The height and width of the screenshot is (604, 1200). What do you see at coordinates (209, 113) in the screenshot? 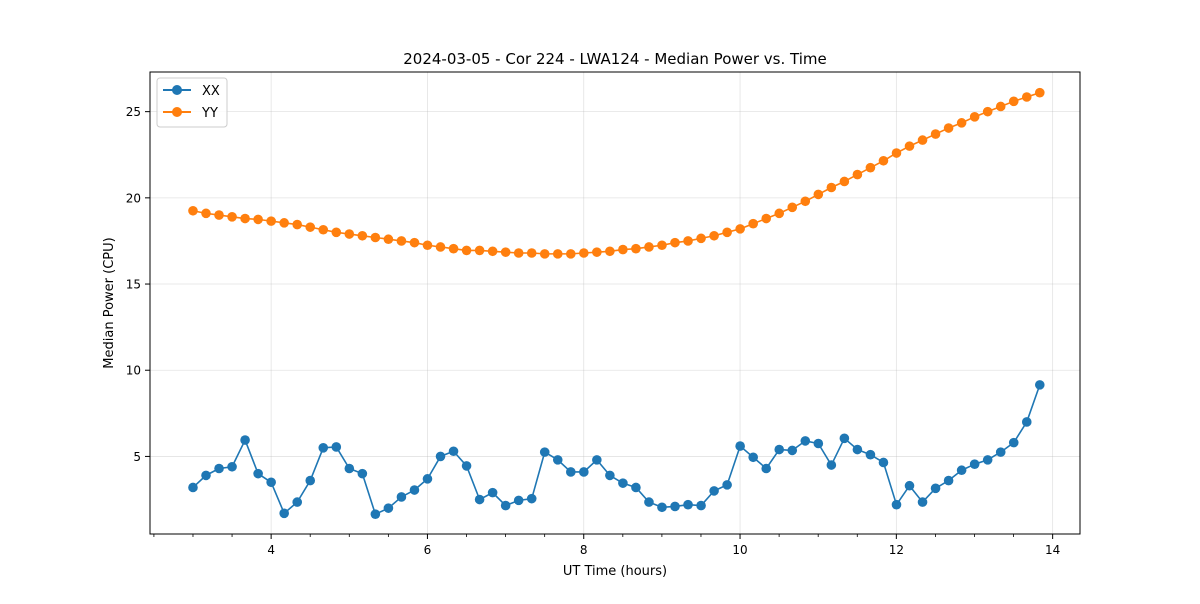
I see `legend-label-yy: YY` at bounding box center [209, 113].